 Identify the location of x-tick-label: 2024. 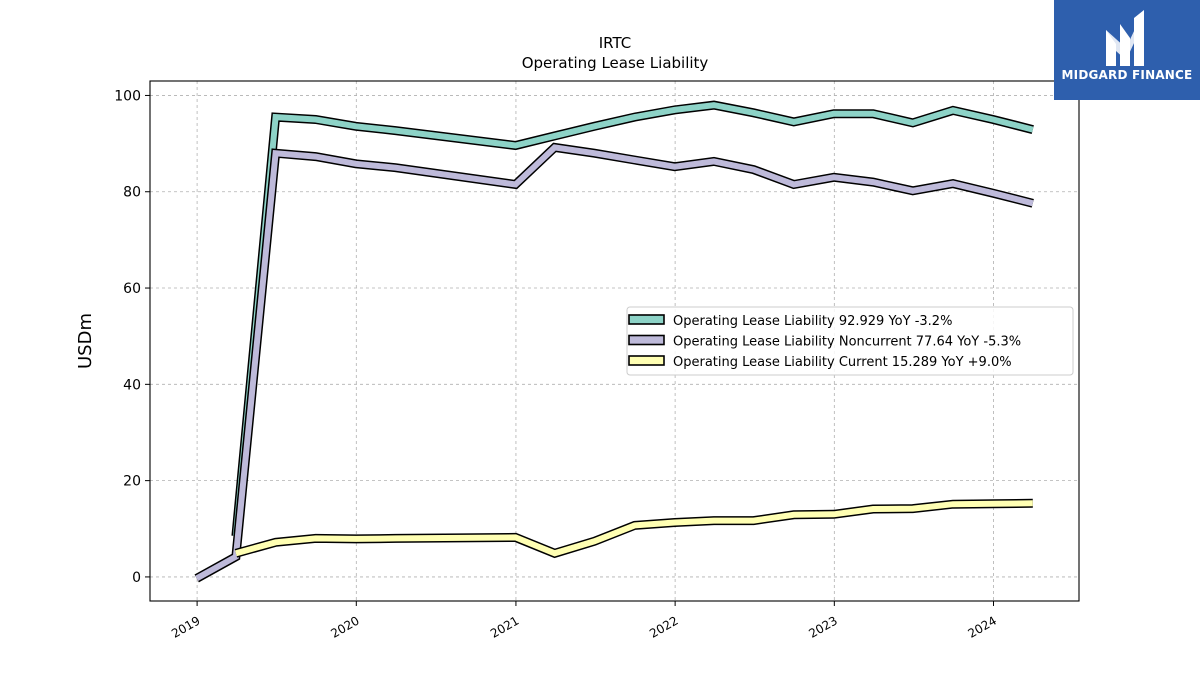
(982, 626).